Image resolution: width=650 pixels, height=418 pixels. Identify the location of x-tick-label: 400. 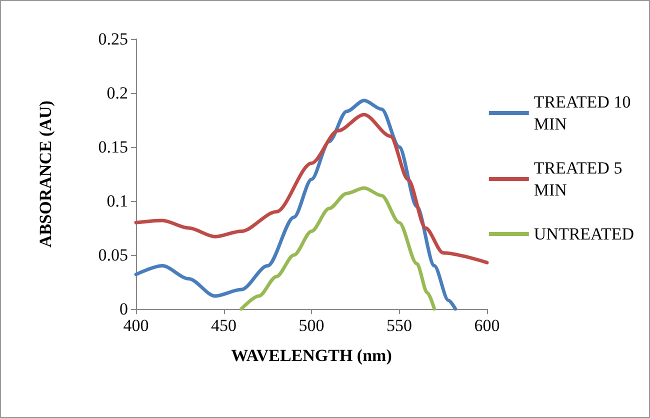
(136, 325).